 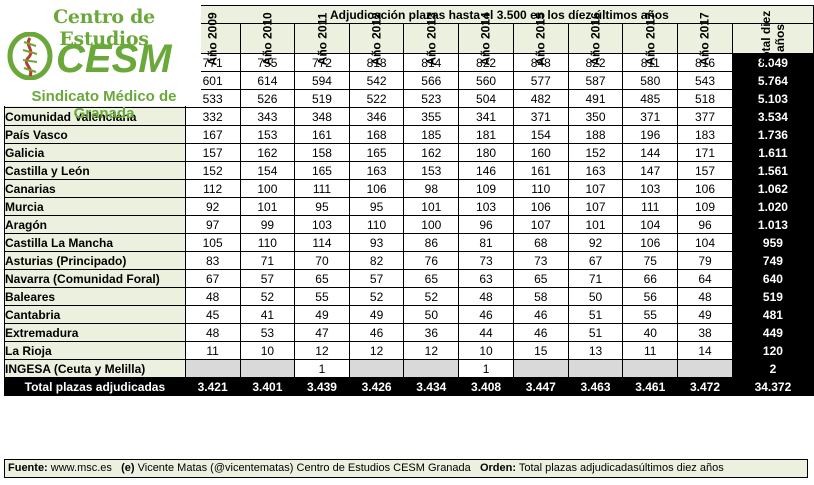 I want to click on value-cell: 355, so click(x=431, y=116).